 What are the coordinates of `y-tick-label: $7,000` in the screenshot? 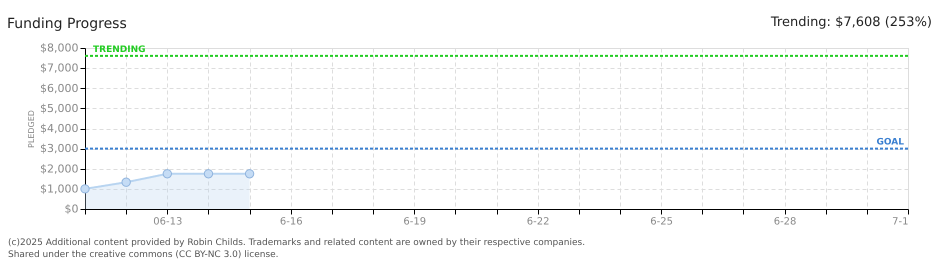 It's located at (59, 68).